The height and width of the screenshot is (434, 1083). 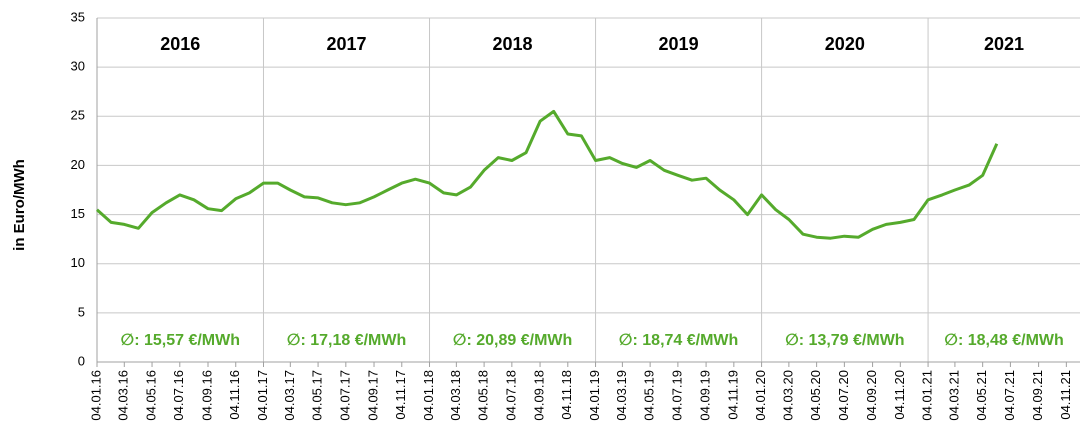 What do you see at coordinates (927, 395) in the screenshot?
I see `x-tick-label: 04.01.21` at bounding box center [927, 395].